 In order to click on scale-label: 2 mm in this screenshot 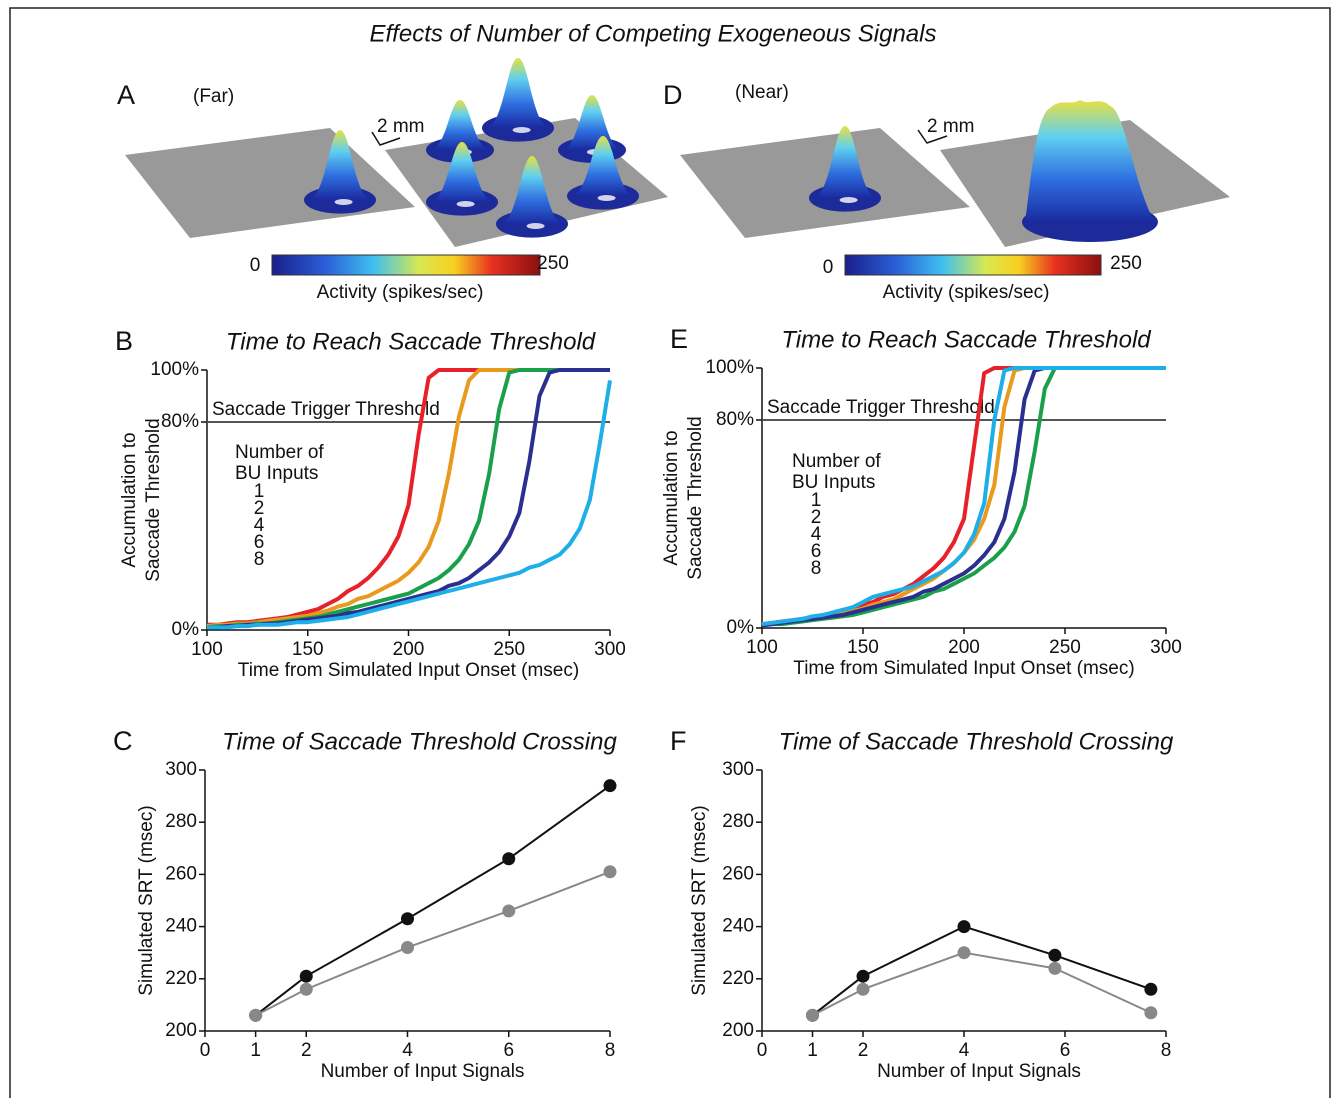, I will do `click(401, 126)`.